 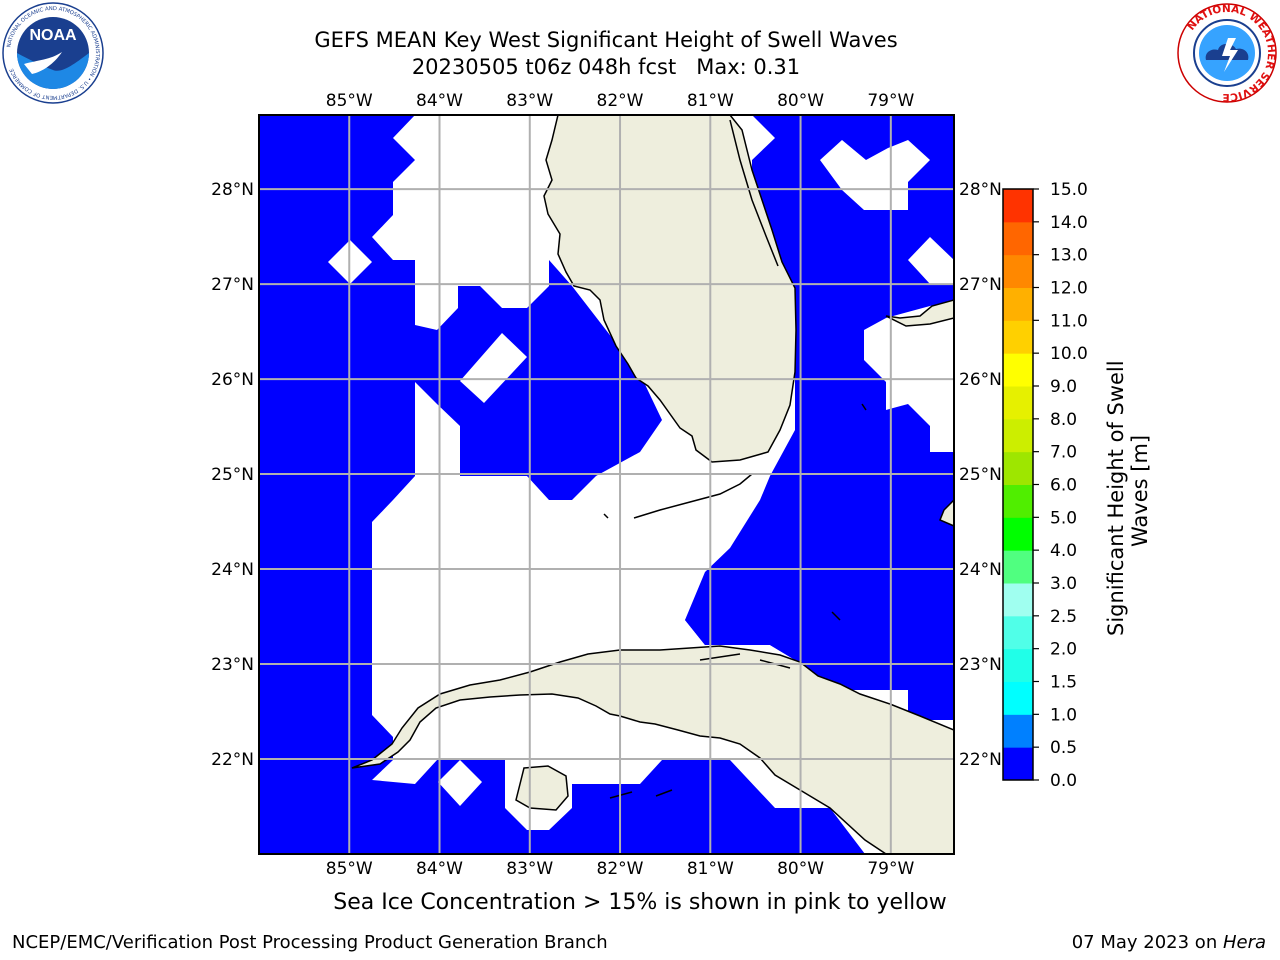 What do you see at coordinates (980, 570) in the screenshot?
I see `lat-label-right: 24°N` at bounding box center [980, 570].